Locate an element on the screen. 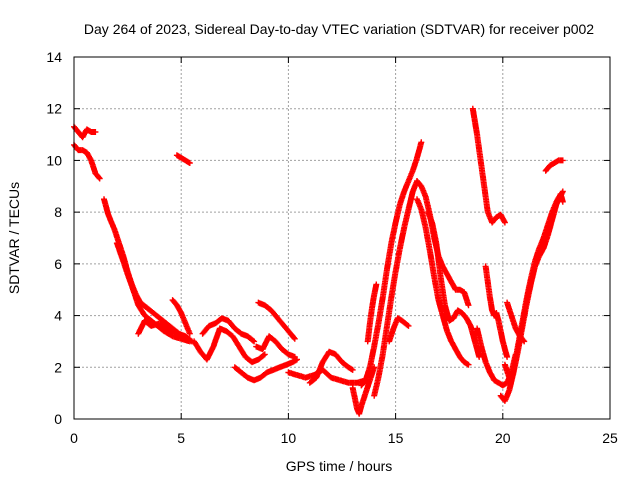 This screenshot has height=480, width=640. series-track-w is located at coordinates (488, 165).